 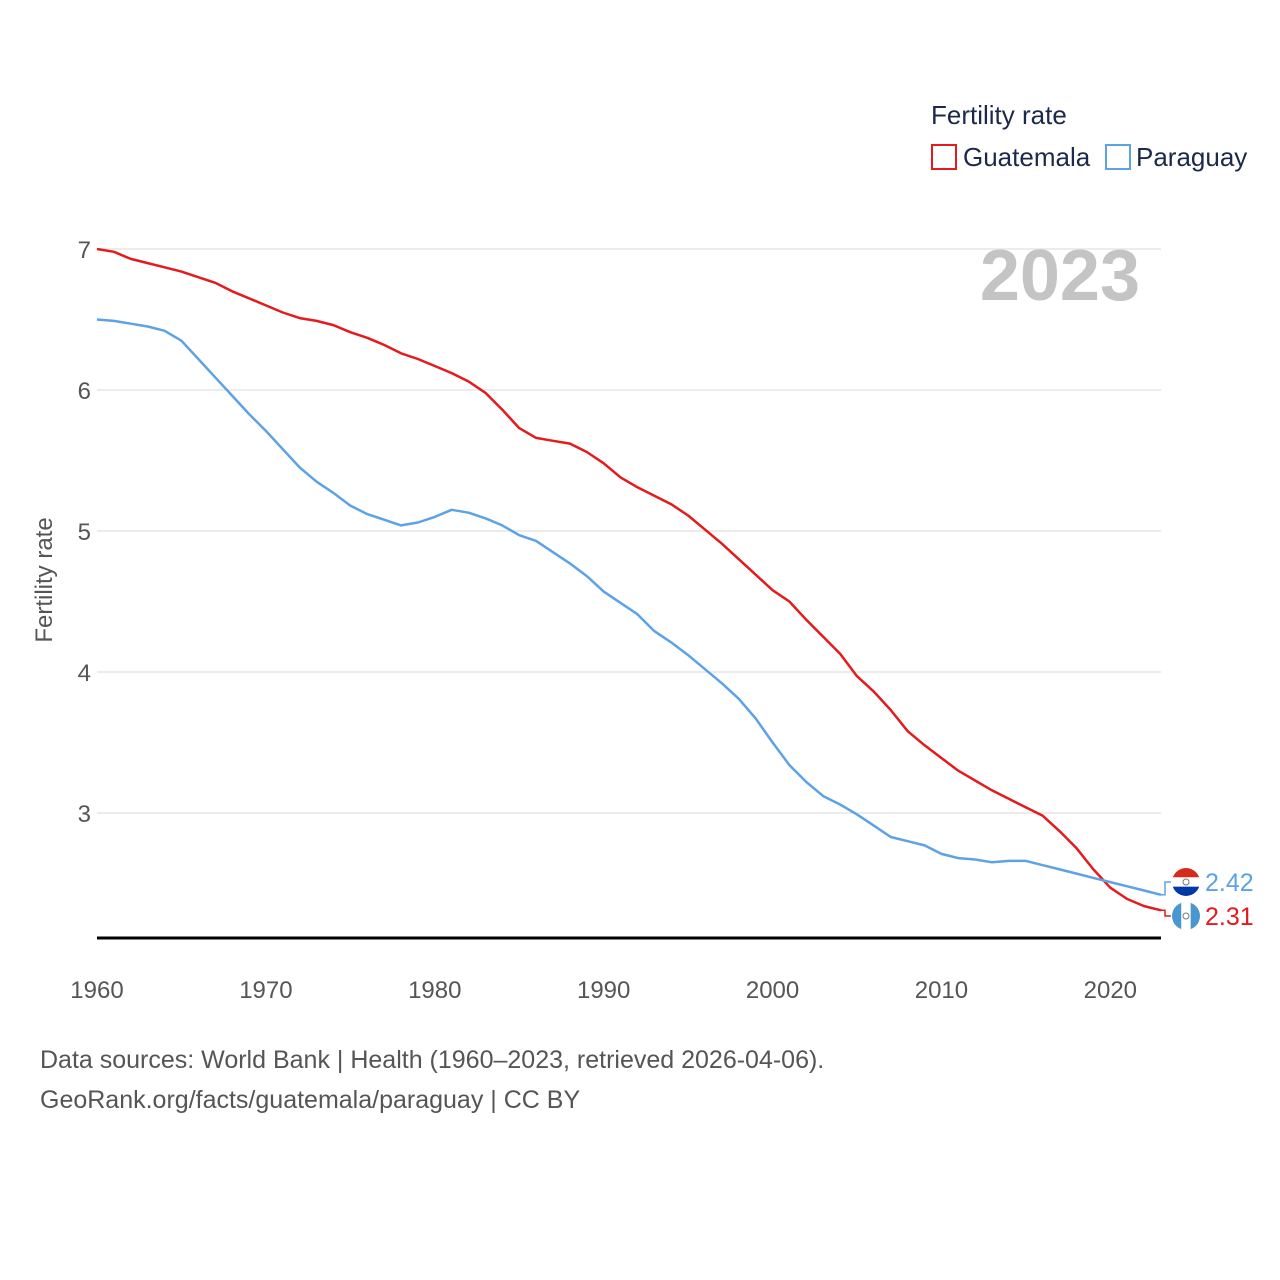 I want to click on legend-swatch-guatemala, so click(x=944, y=157).